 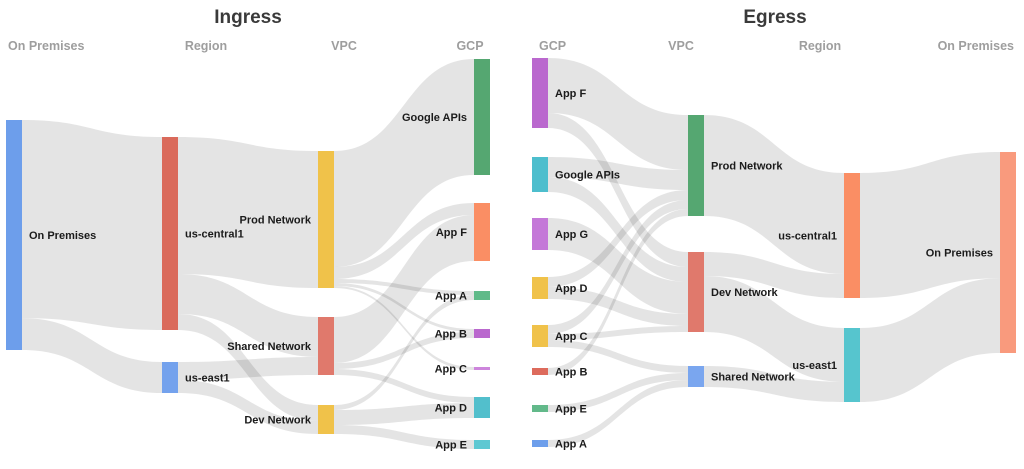 I want to click on ingress-flow-useast1-to-dev, so click(x=248, y=407).